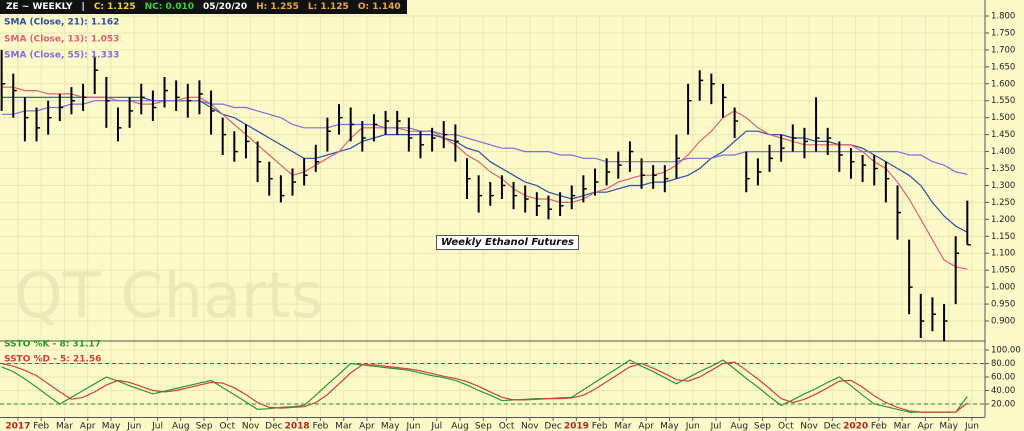 This screenshot has width=1024, height=431. I want to click on y-tick-label: 100.00, so click(1006, 351).